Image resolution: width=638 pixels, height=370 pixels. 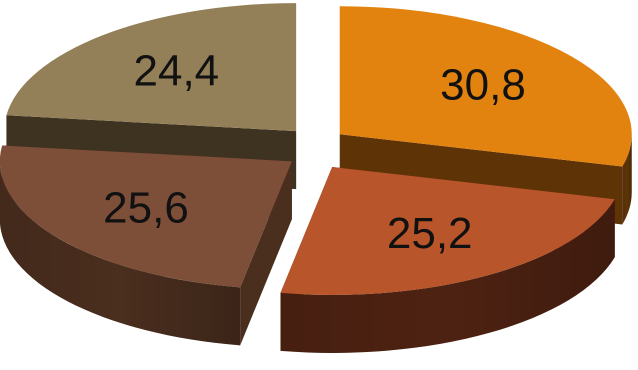 What do you see at coordinates (430, 233) in the screenshot?
I see `slice-2-label: 25,2` at bounding box center [430, 233].